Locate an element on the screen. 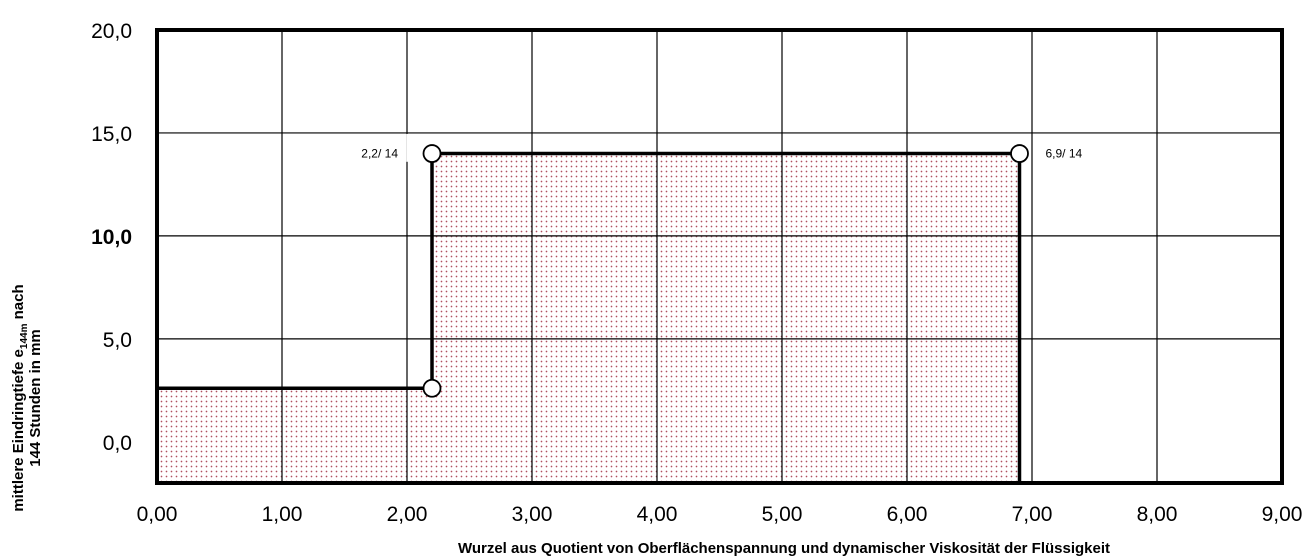 Image resolution: width=1303 pixels, height=559 pixels. y-tick-label: 10,0 is located at coordinates (111, 237).